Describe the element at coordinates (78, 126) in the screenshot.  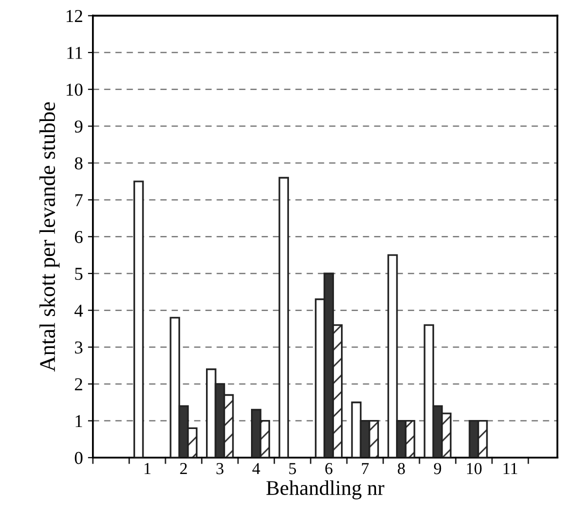
I see `y-tick-label: 9` at that location.